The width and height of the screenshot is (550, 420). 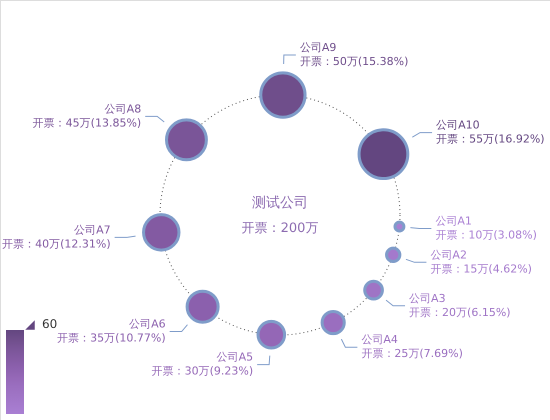 I want to click on text: 开票：200万, so click(x=280, y=228).